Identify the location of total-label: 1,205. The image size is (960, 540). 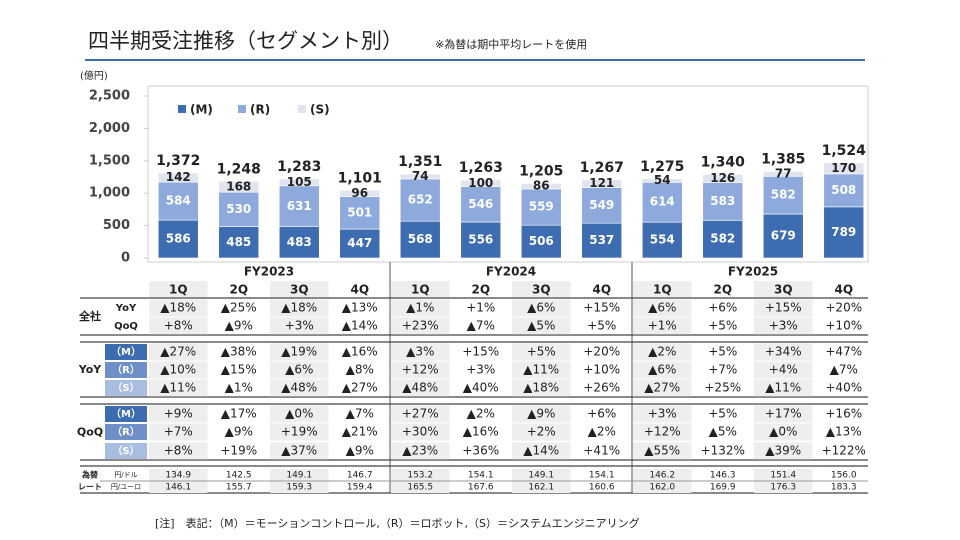
(541, 171).